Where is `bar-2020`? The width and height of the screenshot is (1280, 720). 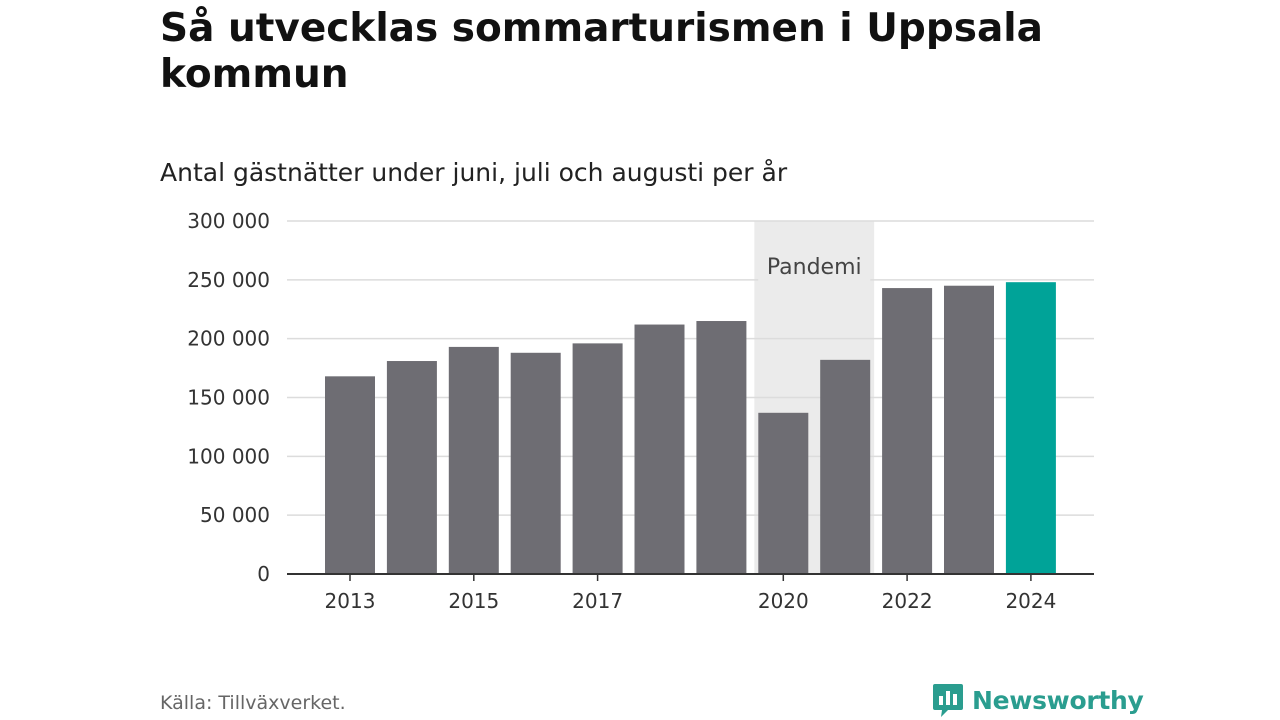
bar-2020 is located at coordinates (783, 493).